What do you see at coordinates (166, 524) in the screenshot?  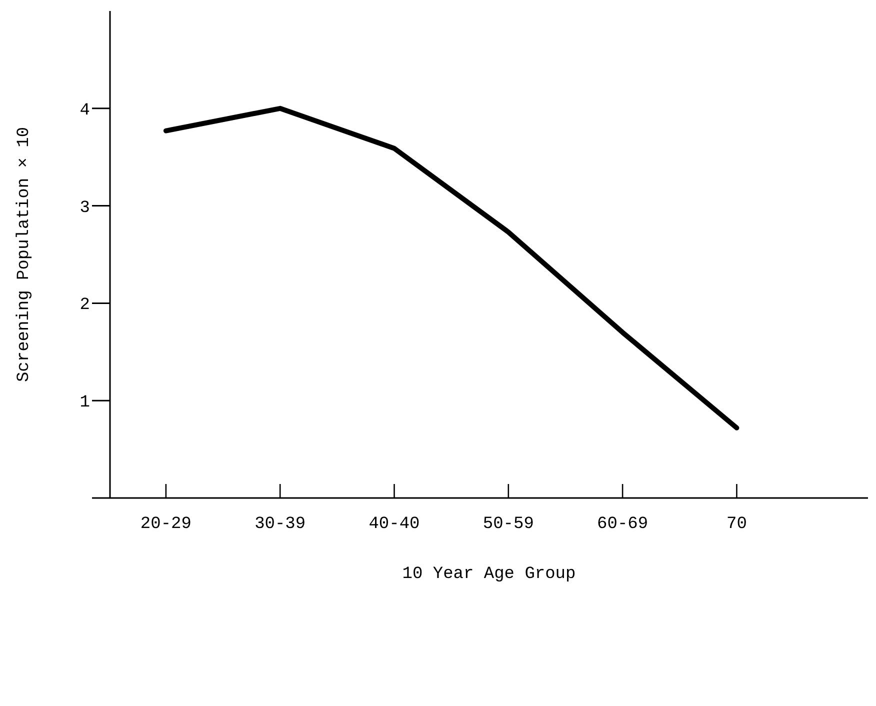 I see `x-tick-label: 20-29` at bounding box center [166, 524].